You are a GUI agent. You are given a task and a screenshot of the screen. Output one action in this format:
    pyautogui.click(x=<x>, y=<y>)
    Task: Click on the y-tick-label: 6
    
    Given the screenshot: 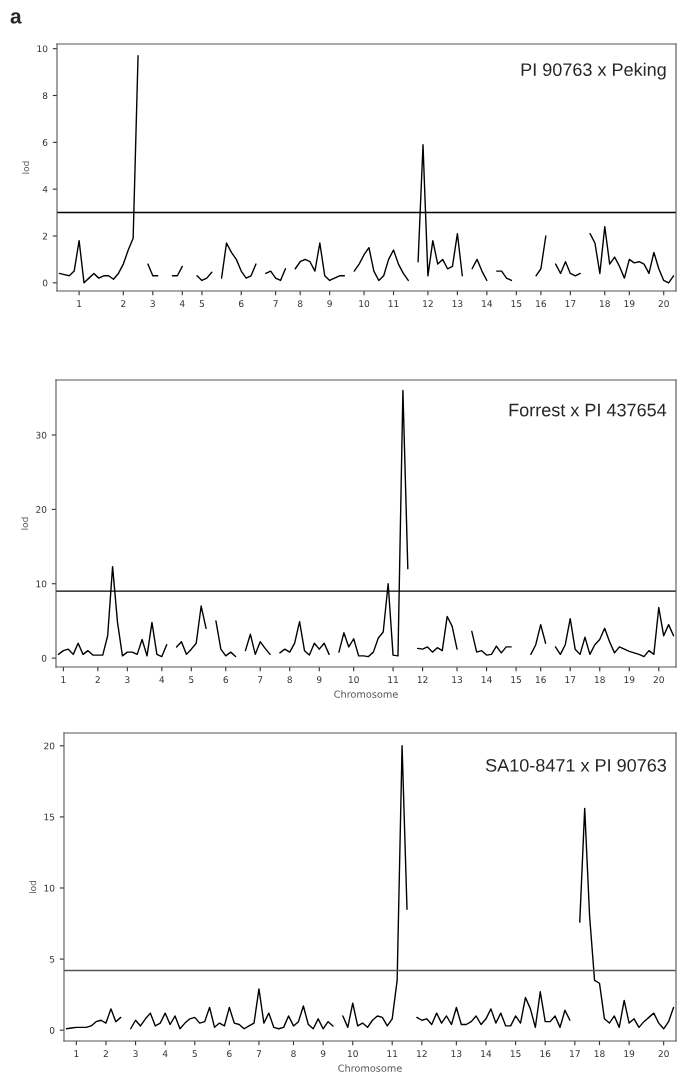 What is the action you would take?
    pyautogui.click(x=45, y=142)
    